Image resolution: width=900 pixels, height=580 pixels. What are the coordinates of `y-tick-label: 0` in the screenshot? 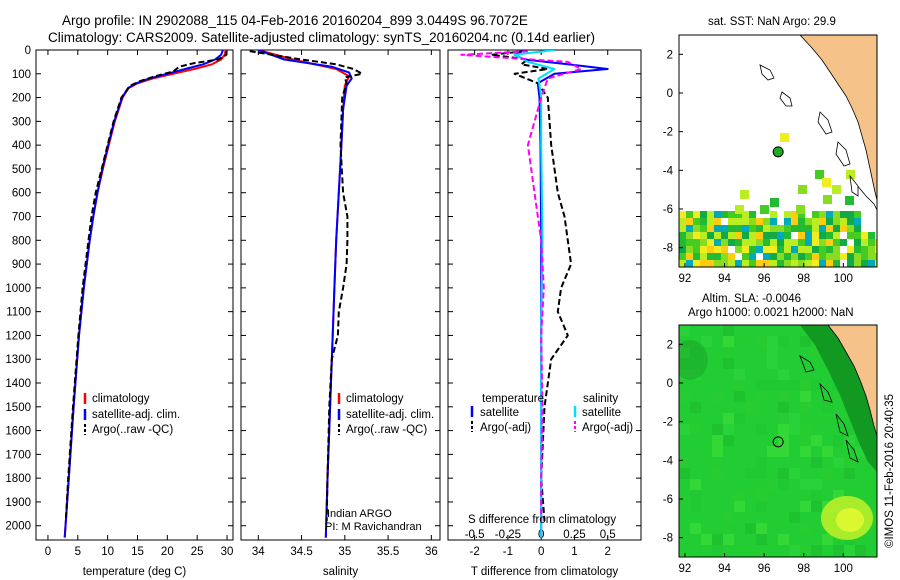 It's located at (28, 51).